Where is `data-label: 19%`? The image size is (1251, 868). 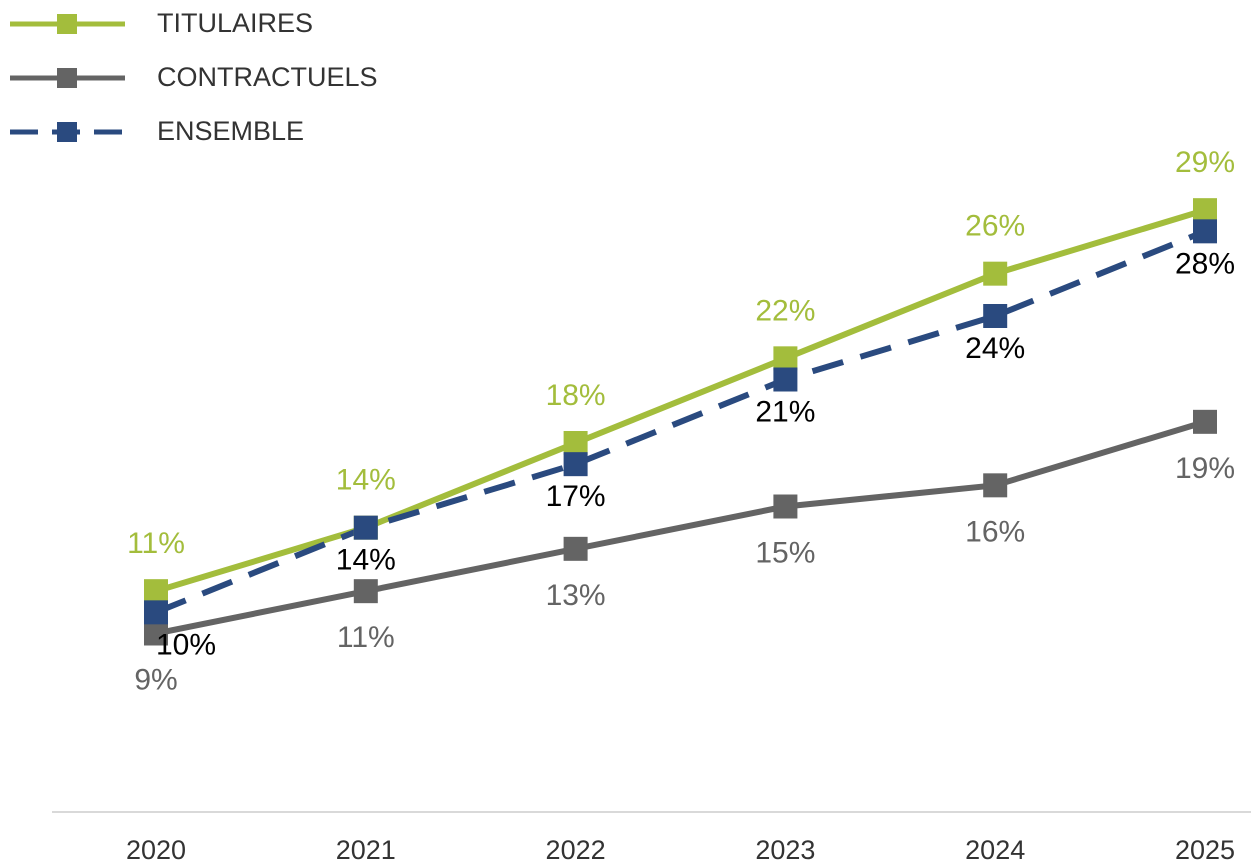 data-label: 19% is located at coordinates (1205, 468).